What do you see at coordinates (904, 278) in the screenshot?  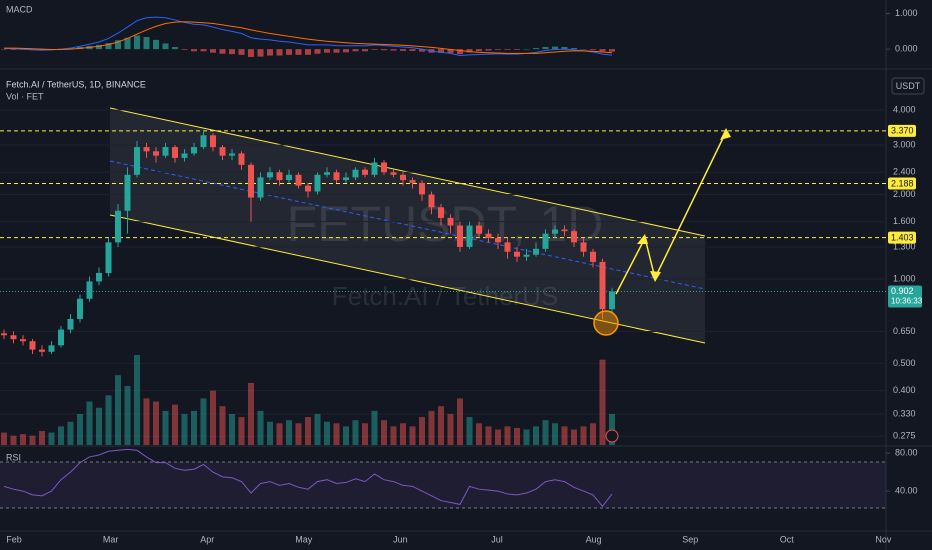 I see `y-tick-label: 1.000` at bounding box center [904, 278].